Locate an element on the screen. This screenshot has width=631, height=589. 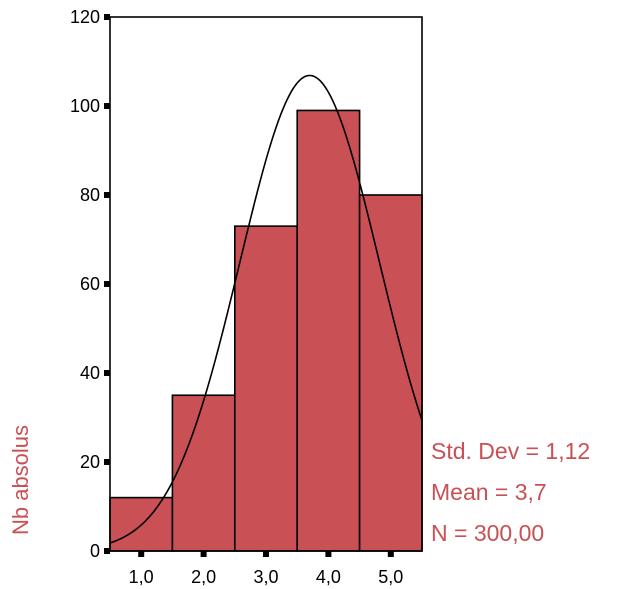
x-axis: 1,0 2,0 3,0 4,0 5,0 is located at coordinates (266, 569).